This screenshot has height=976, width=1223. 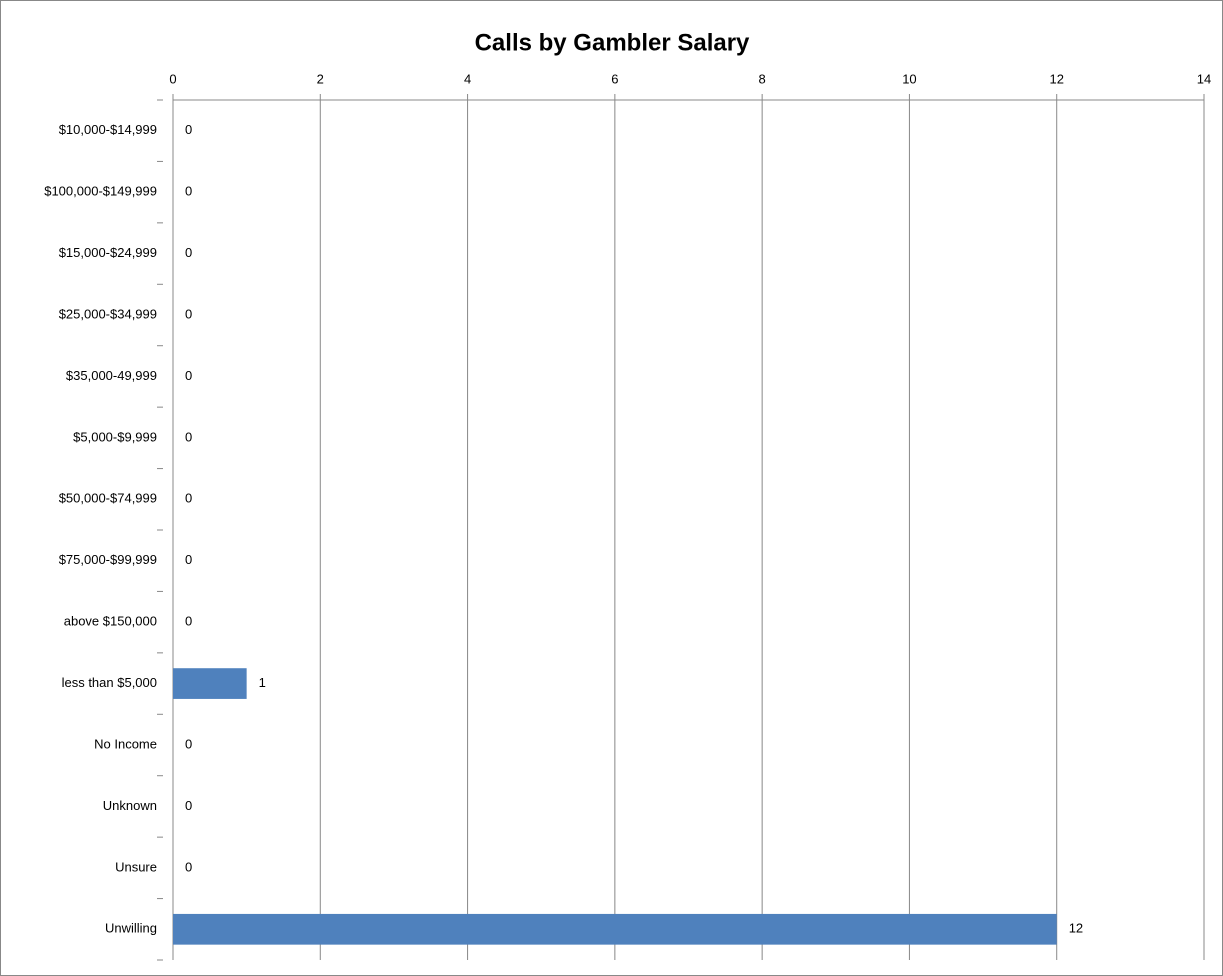 What do you see at coordinates (320, 78) in the screenshot?
I see `x-tick-label: 2` at bounding box center [320, 78].